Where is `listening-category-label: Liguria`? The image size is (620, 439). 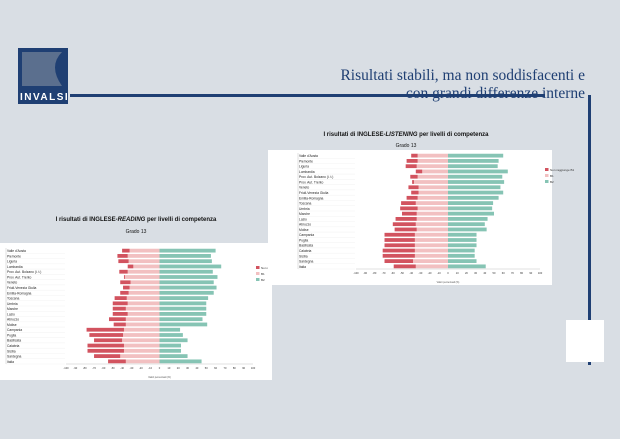
listening-category-label: Liguria is located at coordinates (304, 167).